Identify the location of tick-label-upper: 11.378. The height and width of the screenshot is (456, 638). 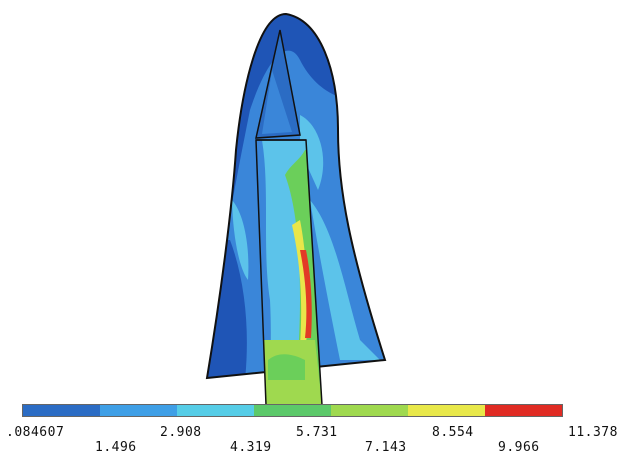
(593, 432).